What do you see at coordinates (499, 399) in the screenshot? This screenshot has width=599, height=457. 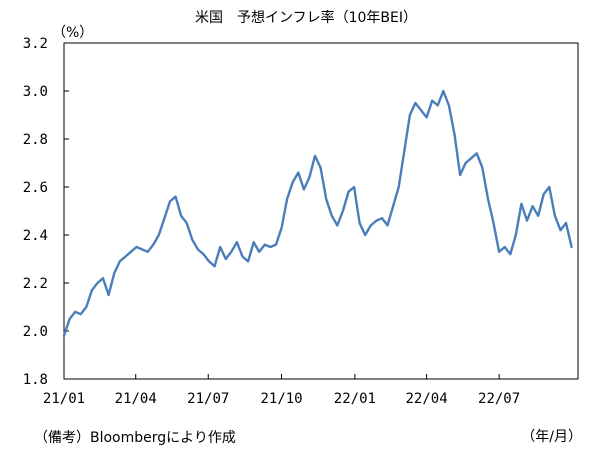 I see `x-tick-label: 22/07` at bounding box center [499, 399].